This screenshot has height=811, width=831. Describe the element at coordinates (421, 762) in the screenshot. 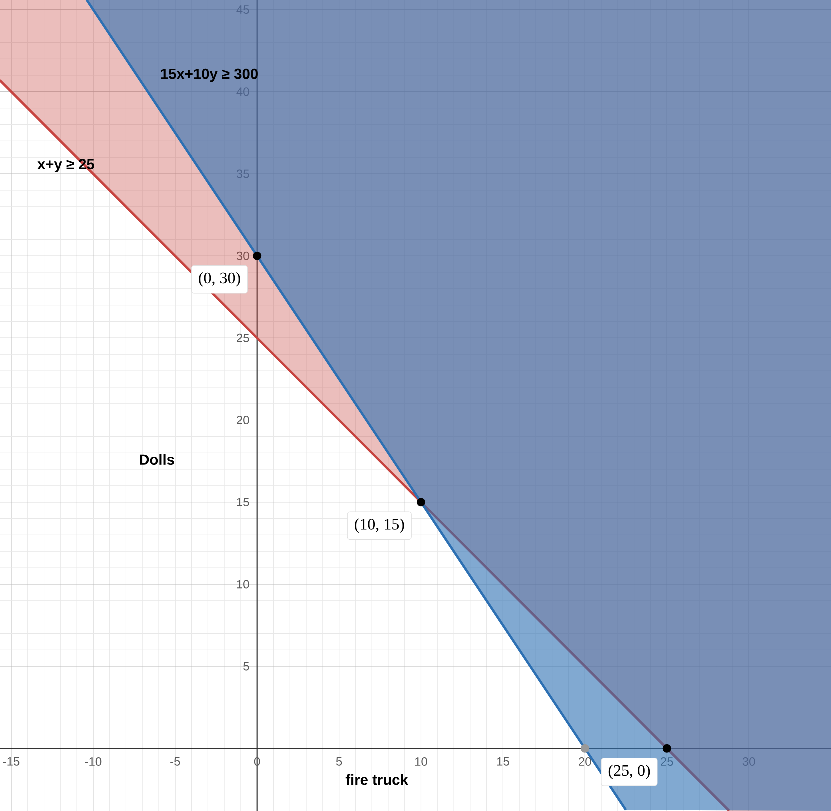

I see `x-tick-label: 10` at that location.